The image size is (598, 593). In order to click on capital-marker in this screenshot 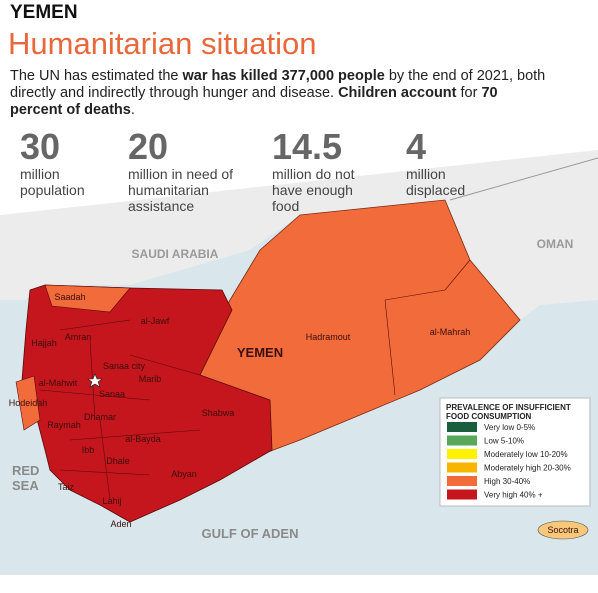, I will do `click(95, 380)`.